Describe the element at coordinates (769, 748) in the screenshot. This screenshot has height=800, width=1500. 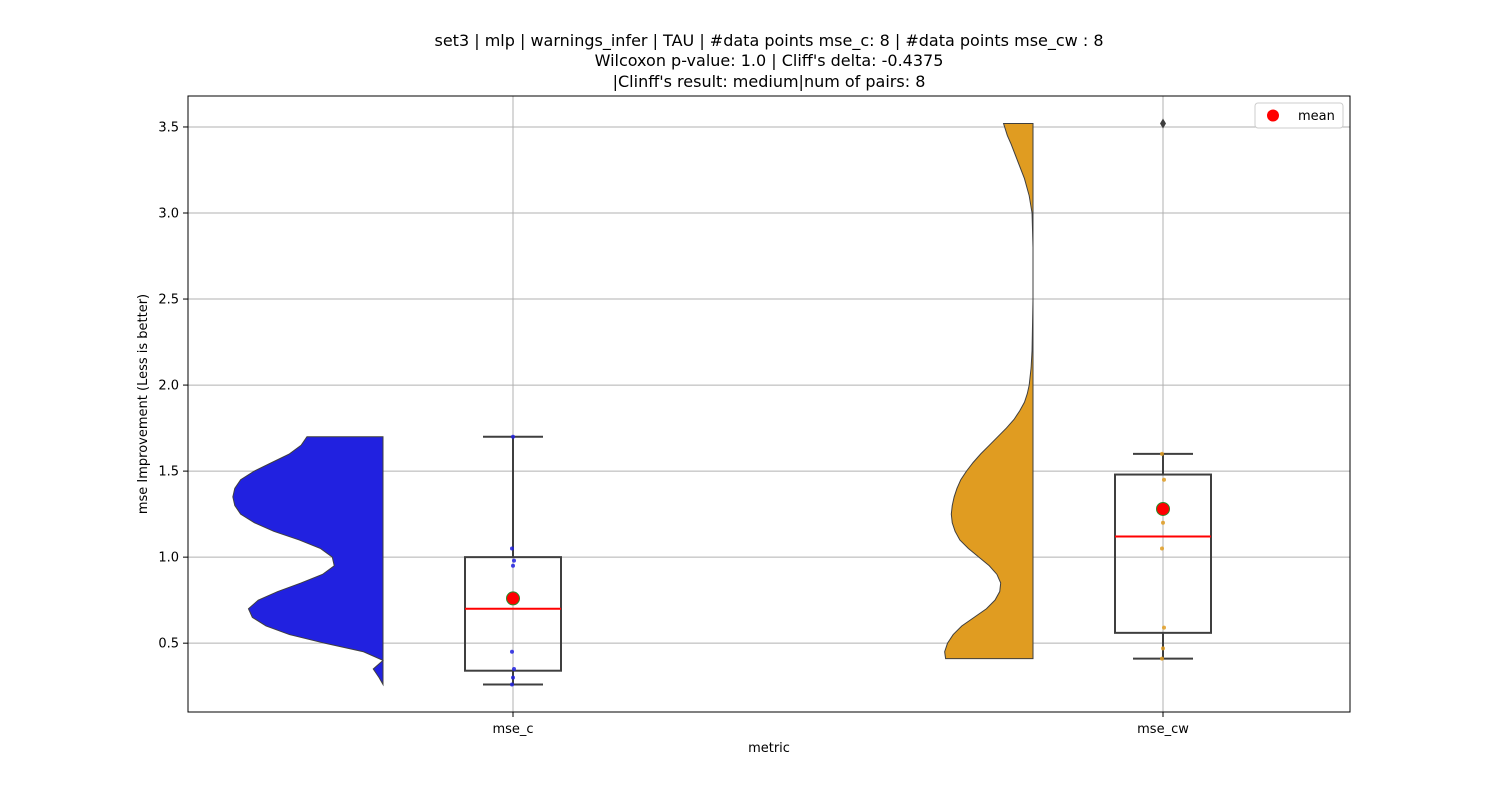
I see `x-axis-label: metric` at that location.